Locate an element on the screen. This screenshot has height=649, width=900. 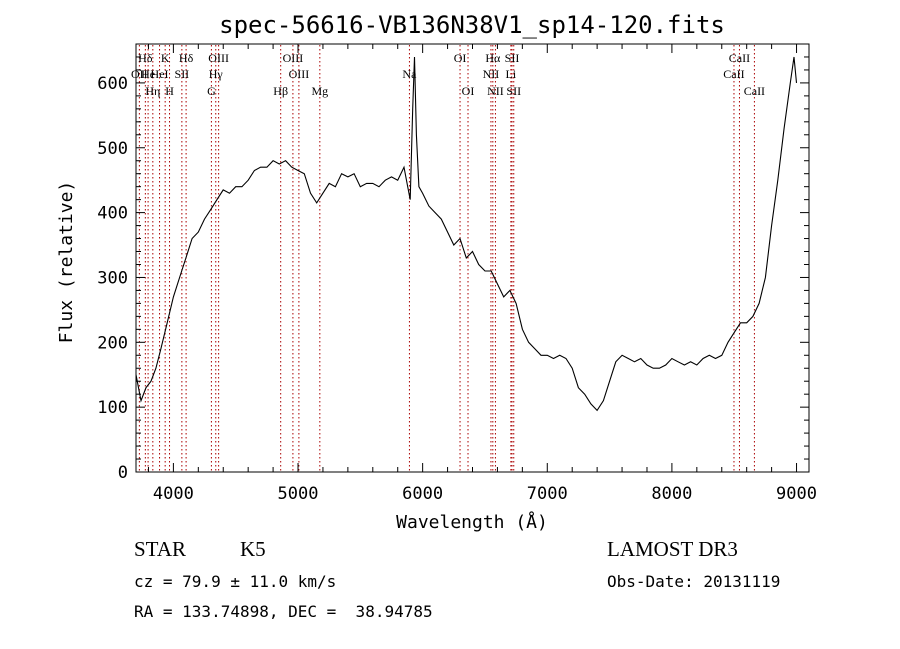
y-tick-label: 600 is located at coordinates (112, 84).